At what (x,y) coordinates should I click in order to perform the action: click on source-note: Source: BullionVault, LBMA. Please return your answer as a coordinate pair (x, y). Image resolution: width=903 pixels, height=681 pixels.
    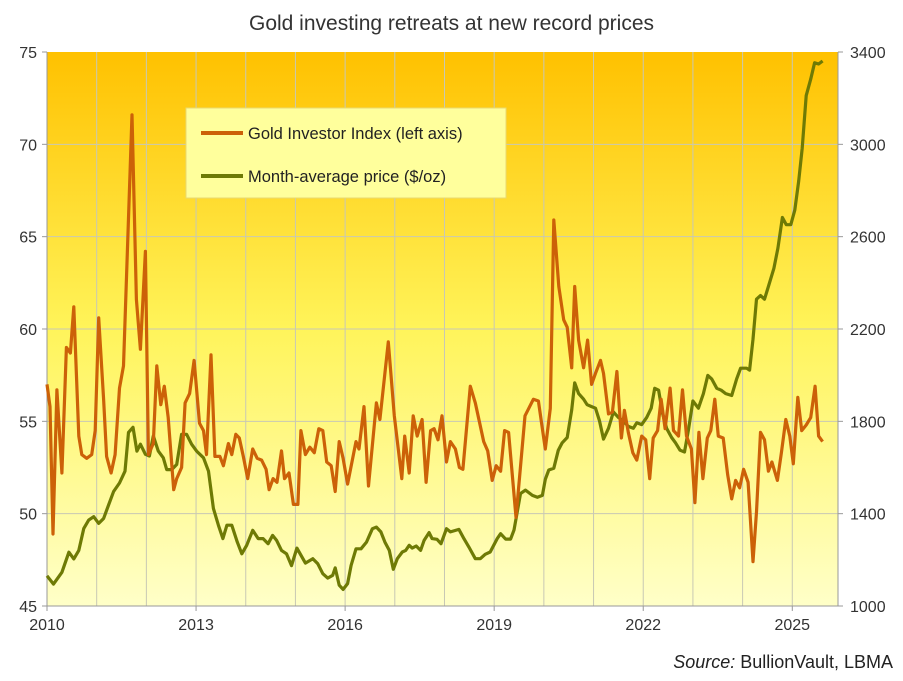
    Looking at the image, I should click on (783, 662).